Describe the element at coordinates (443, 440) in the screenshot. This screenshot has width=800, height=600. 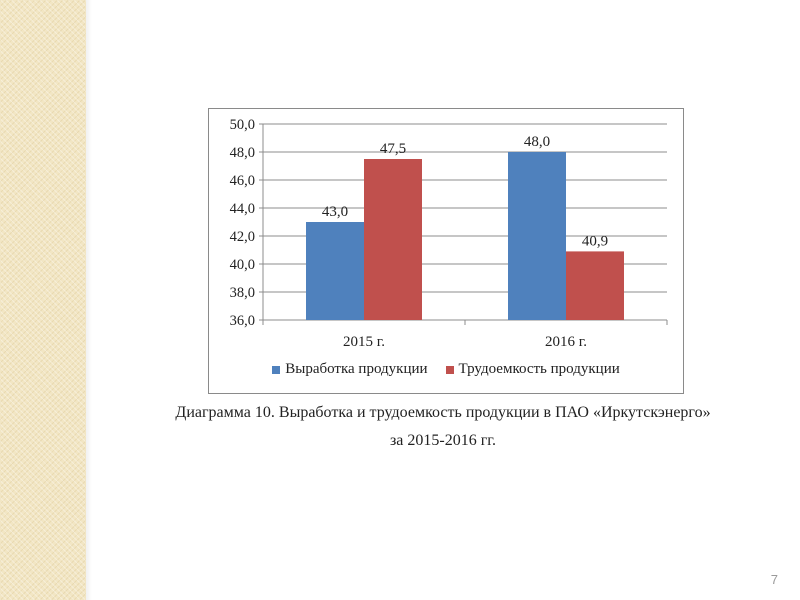
I see `chart-caption-line-2: за 2015-2016 гг.` at that location.